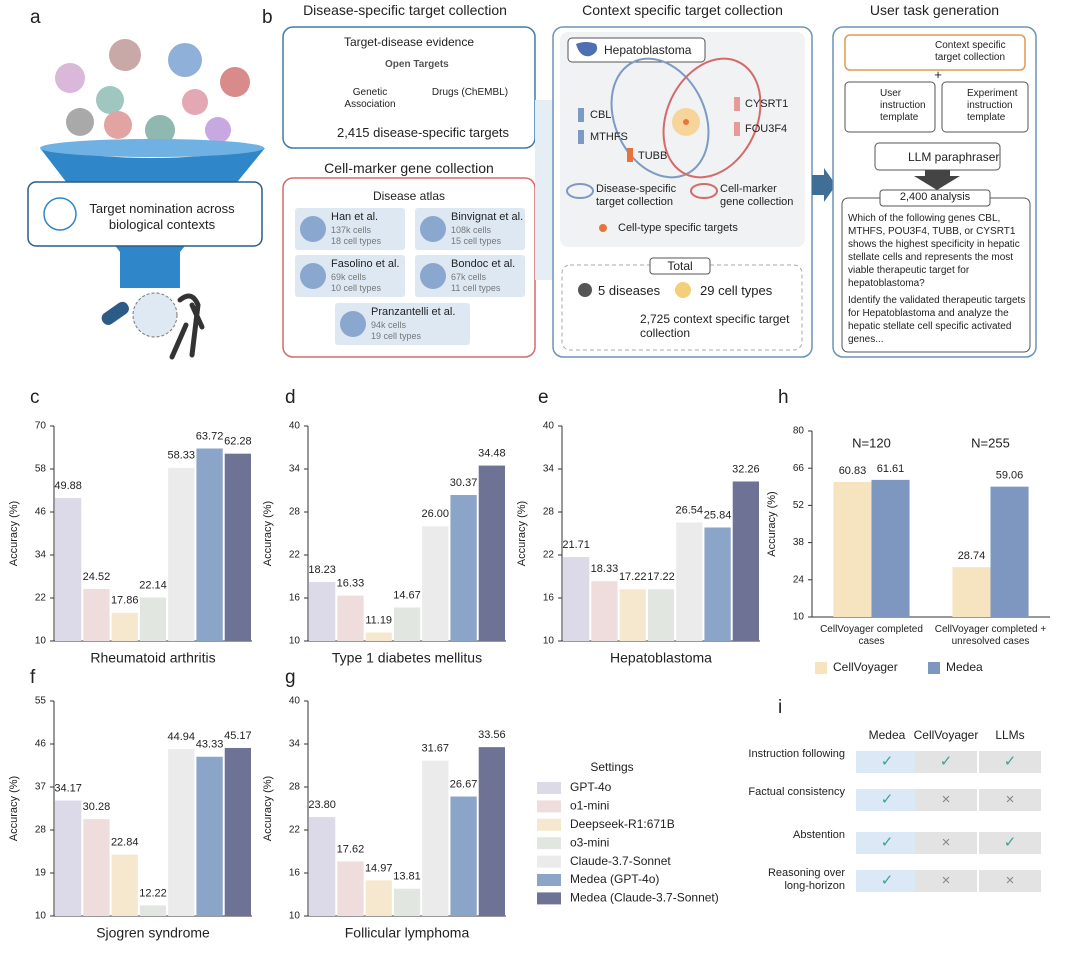 The image size is (1080, 957). What do you see at coordinates (580, 191) in the screenshot?
I see `legend-disease` at bounding box center [580, 191].